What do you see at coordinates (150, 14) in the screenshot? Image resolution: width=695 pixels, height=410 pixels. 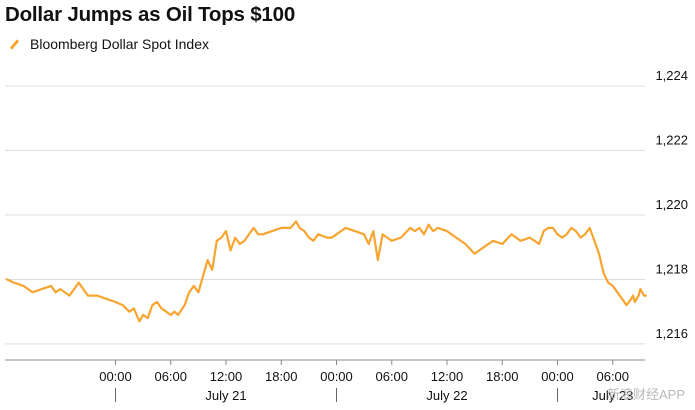 I see `chart-title: Dollar Jumps as Oil Tops $100` at bounding box center [150, 14].